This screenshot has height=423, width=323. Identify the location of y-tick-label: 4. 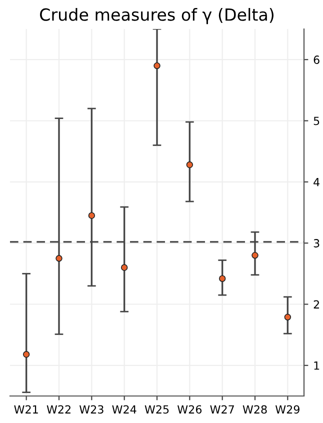
(317, 182).